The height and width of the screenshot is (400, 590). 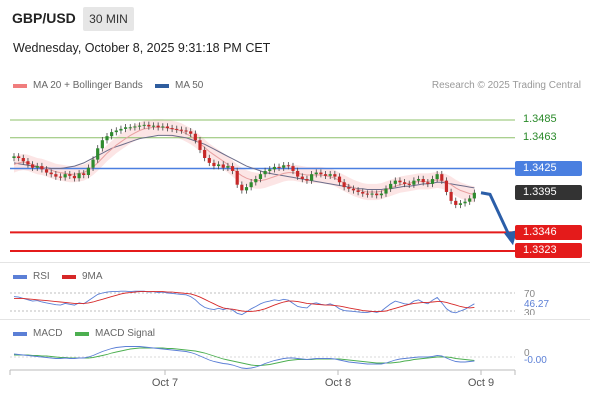 I want to click on rsi-level-30: 30, so click(x=530, y=312).